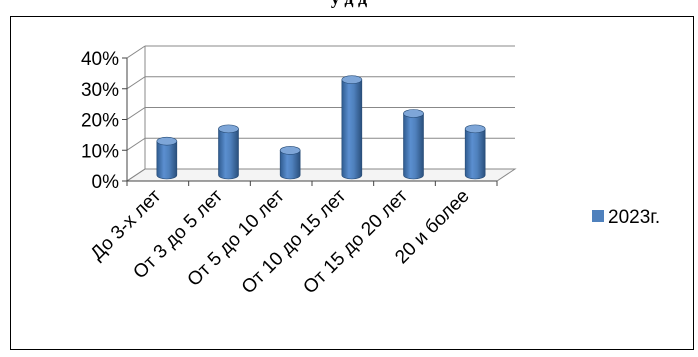  I want to click on x-category-label: От 15 до 20 лет, so click(355, 241).